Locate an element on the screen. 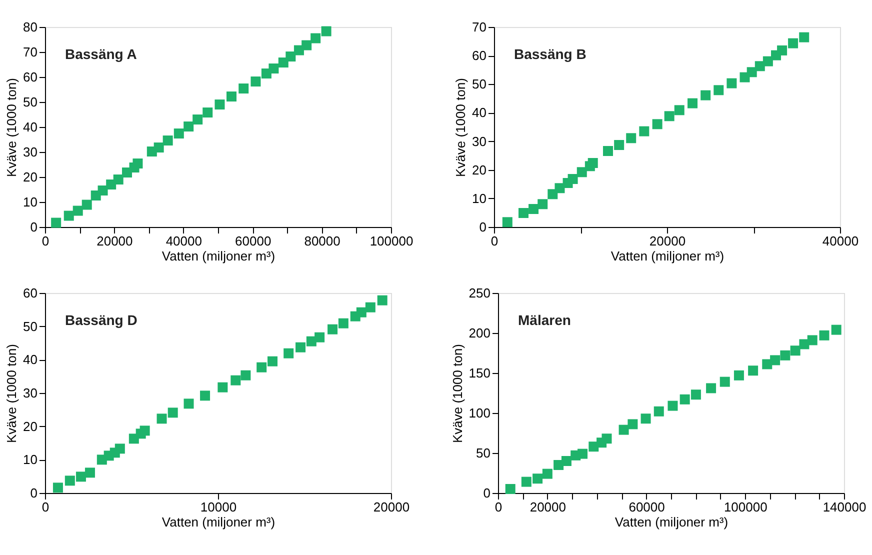 This screenshot has width=872, height=555. y-tick-label: 100 is located at coordinates (479, 413).